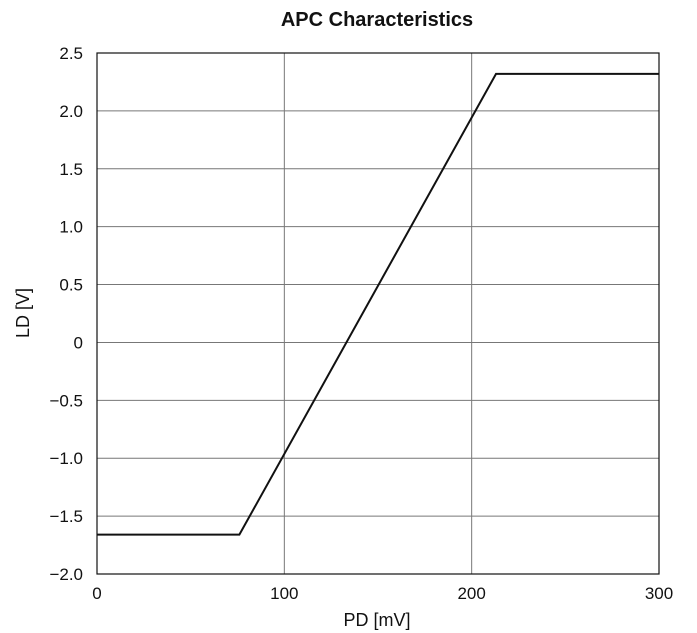 This screenshot has height=633, width=697. Describe the element at coordinates (71, 169) in the screenshot. I see `y-tick-label: 1.5` at that location.